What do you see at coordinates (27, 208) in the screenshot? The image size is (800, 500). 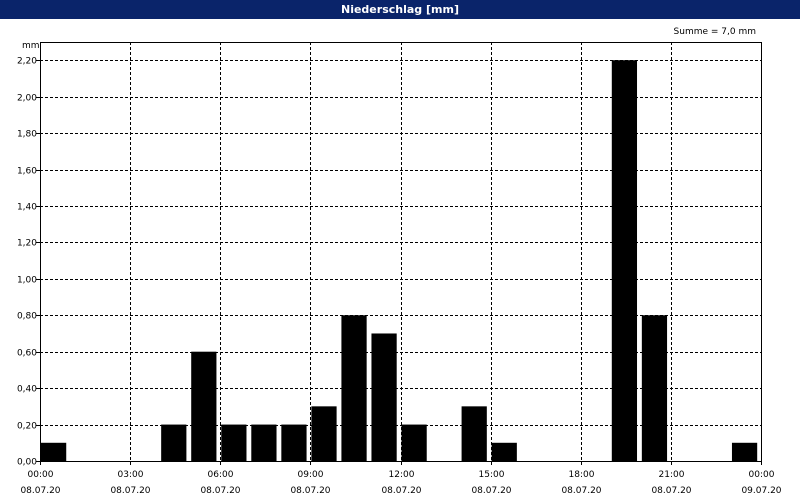 I see `y-tick-label: 1,40` at bounding box center [27, 208].